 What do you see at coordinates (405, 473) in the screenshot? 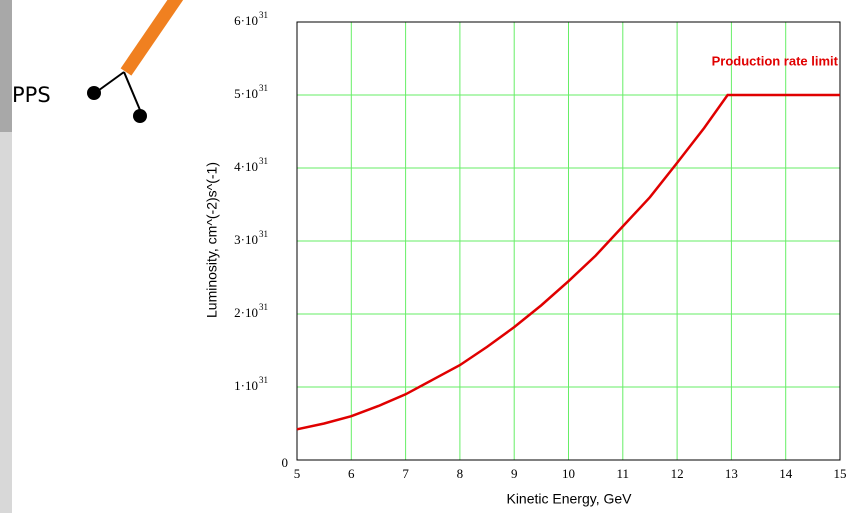
I see `x-tick-label: 7` at bounding box center [405, 473].